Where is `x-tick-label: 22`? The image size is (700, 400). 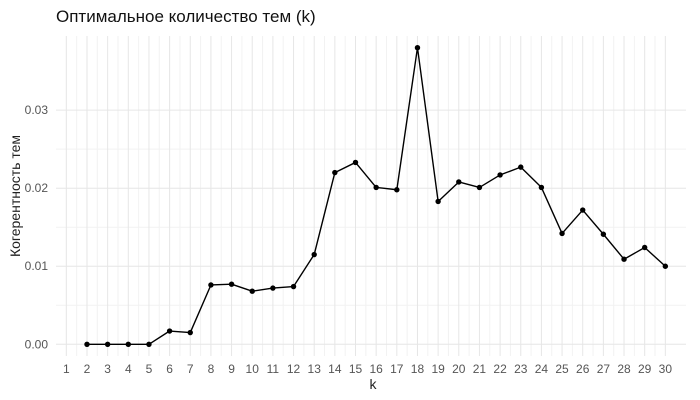 x-tick-label: 22 is located at coordinates (500, 369).